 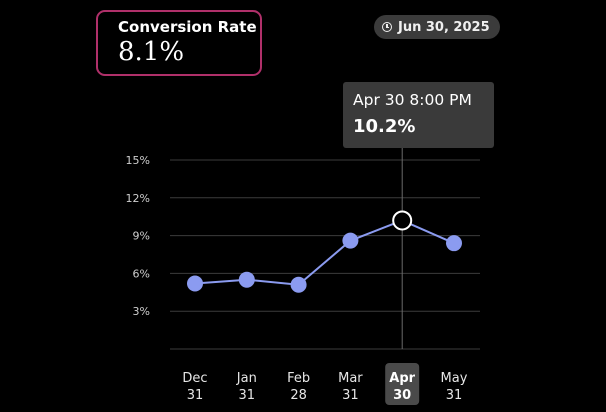 What do you see at coordinates (384, 126) in the screenshot?
I see `tooltip-value: 10.2%` at bounding box center [384, 126].